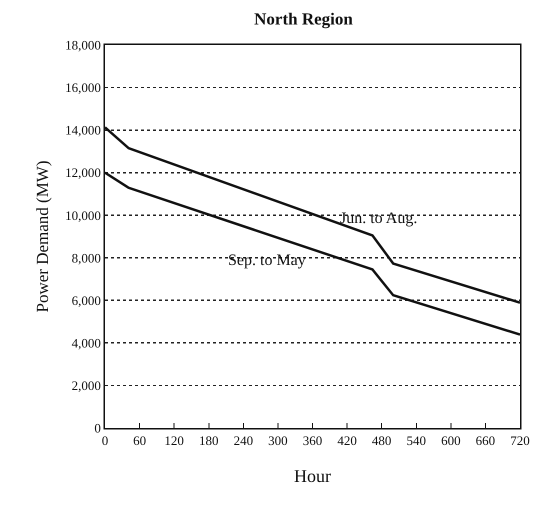 This screenshot has width=542, height=513. I want to click on y-tick-label: 0, so click(97, 428).